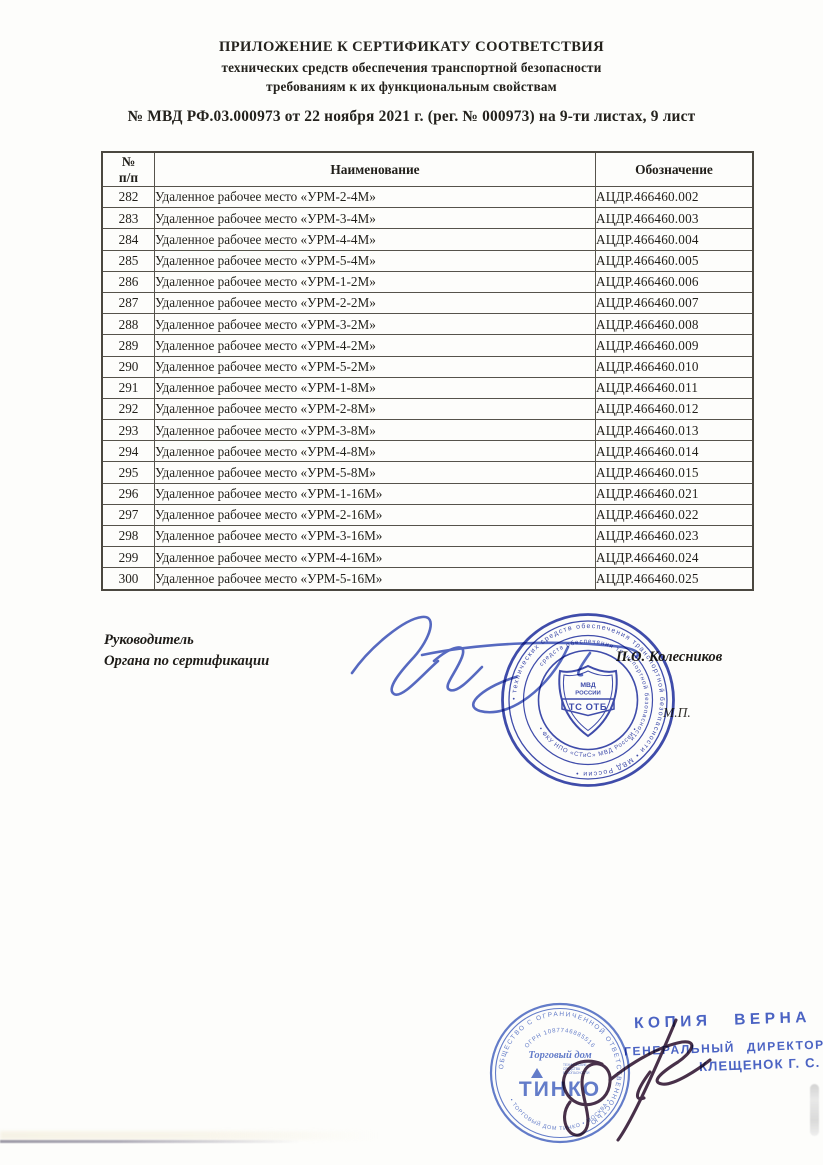 Image resolution: width=823 pixels, height=1165 pixels. I want to click on cell-designation-code: АЦДР.466460.012, so click(674, 409).